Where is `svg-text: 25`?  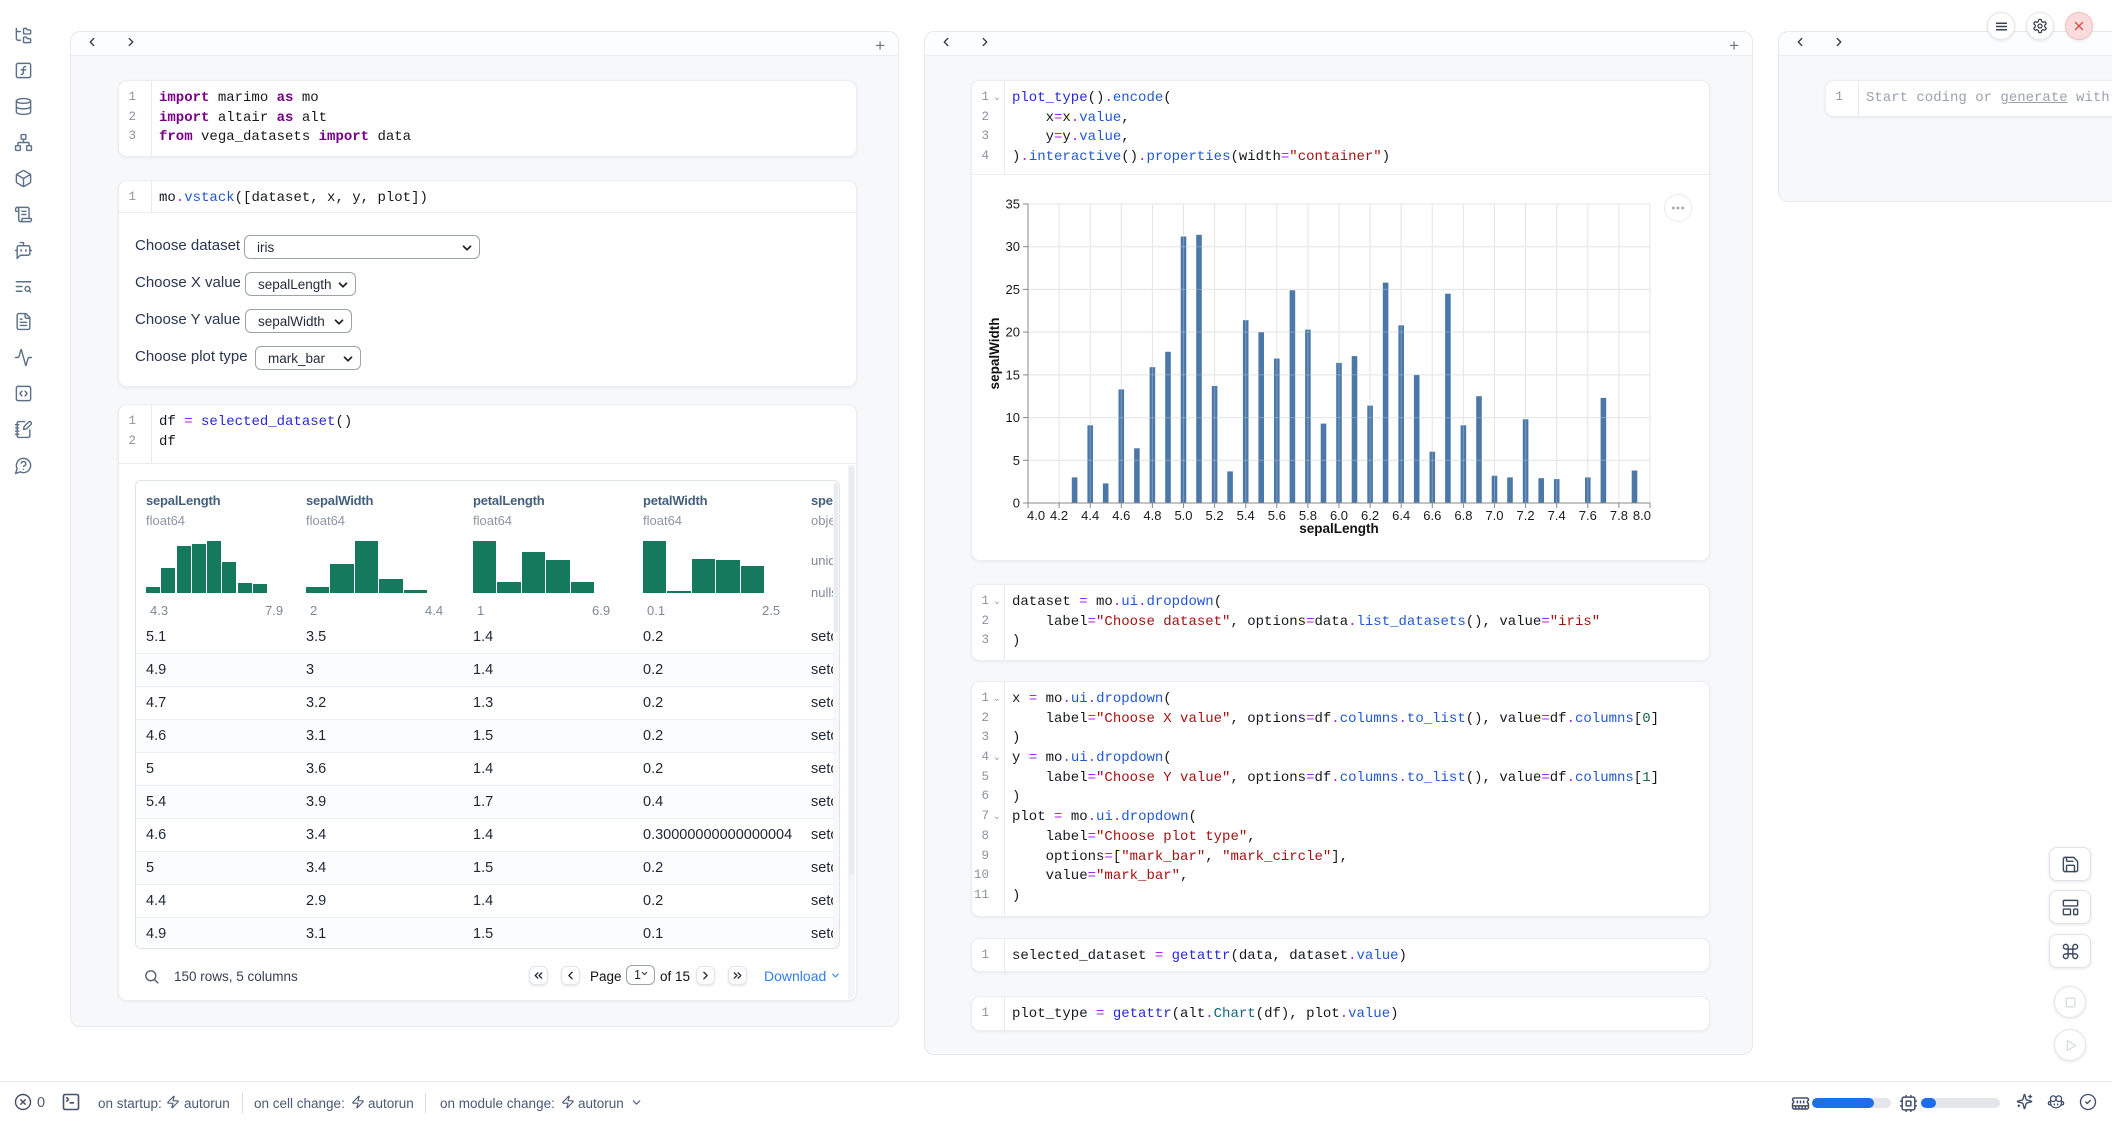
svg-text: 25 is located at coordinates (1013, 289).